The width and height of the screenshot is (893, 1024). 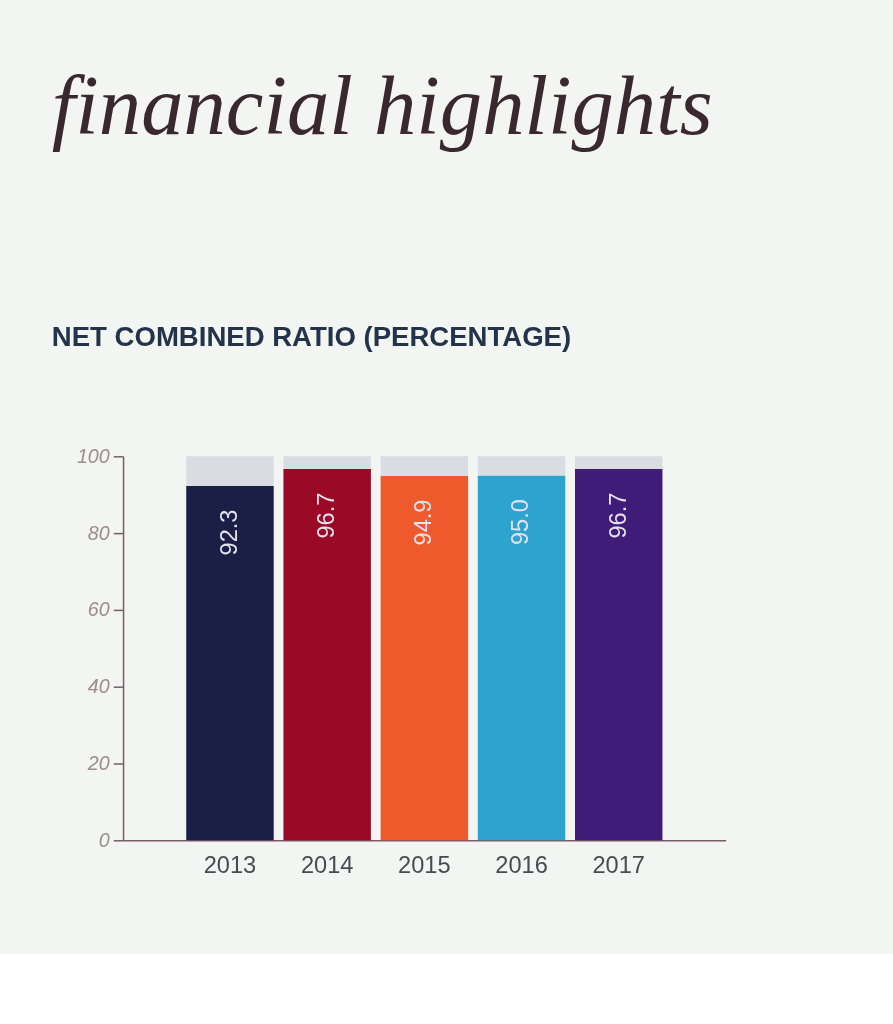 I want to click on x-tick-label: 2017, so click(x=618, y=865).